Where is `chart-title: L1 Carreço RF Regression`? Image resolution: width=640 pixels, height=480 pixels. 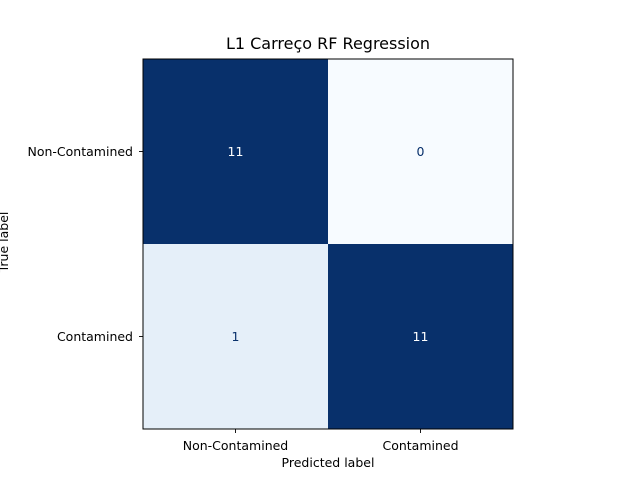 chart-title: L1 Carreço RF Regression is located at coordinates (328, 43).